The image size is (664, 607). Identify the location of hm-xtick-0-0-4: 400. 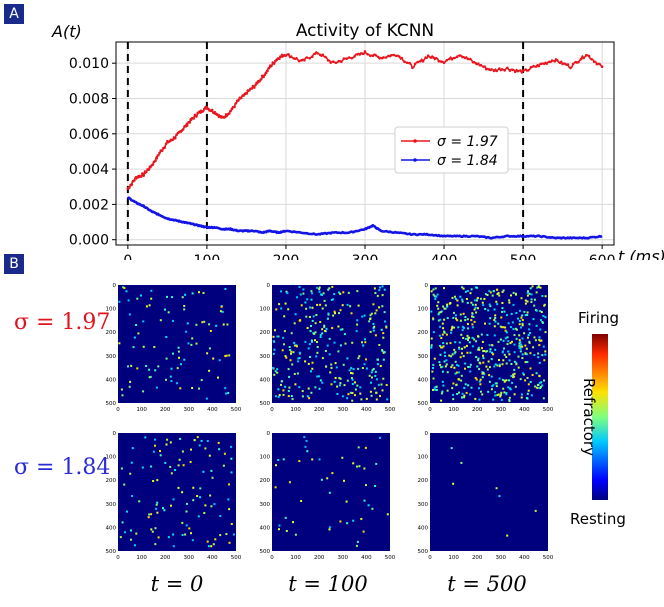
(212, 410).